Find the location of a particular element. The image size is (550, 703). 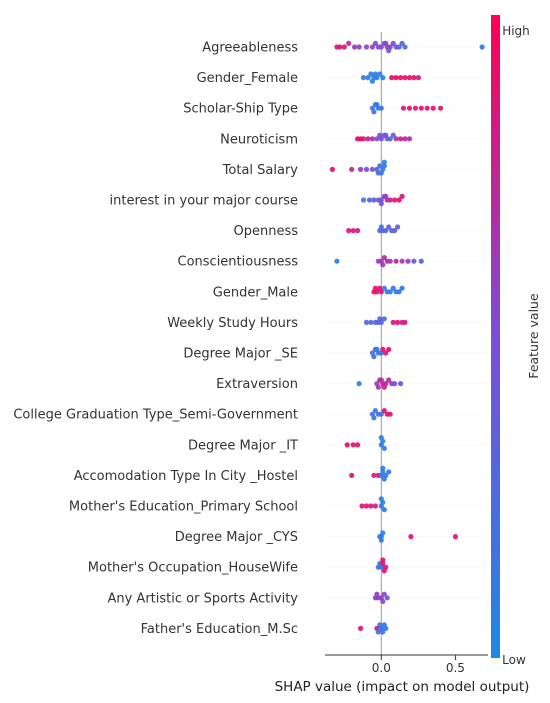

feature-label: College Graduation Type_Semi-Government is located at coordinates (155, 415).